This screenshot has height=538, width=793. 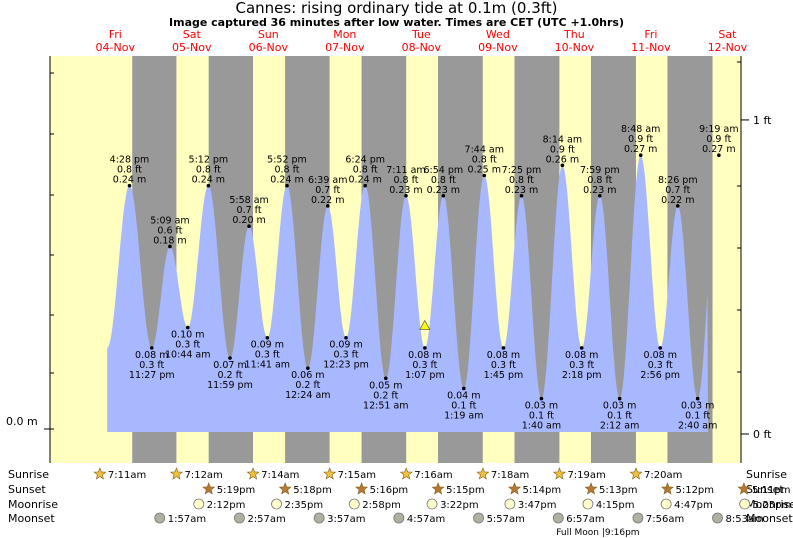 What do you see at coordinates (365, 160) in the screenshot?
I see `high-tide-time: 6:24 pm` at bounding box center [365, 160].